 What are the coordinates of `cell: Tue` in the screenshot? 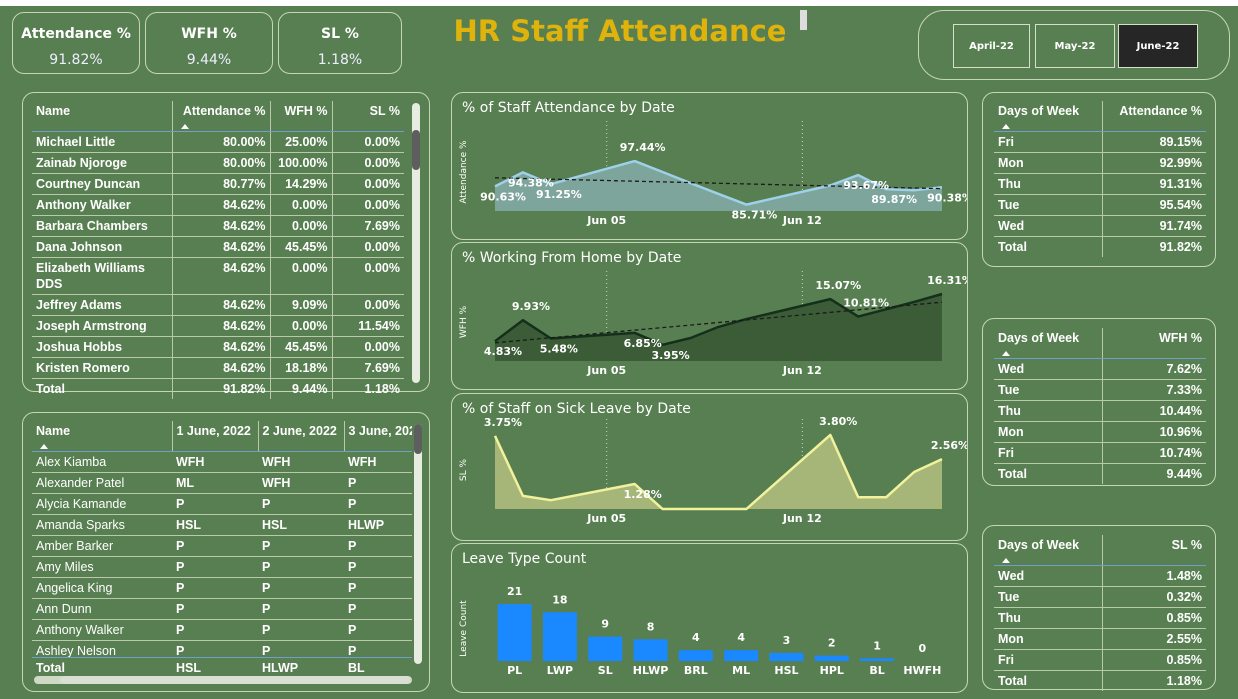 It's located at (1048, 390).